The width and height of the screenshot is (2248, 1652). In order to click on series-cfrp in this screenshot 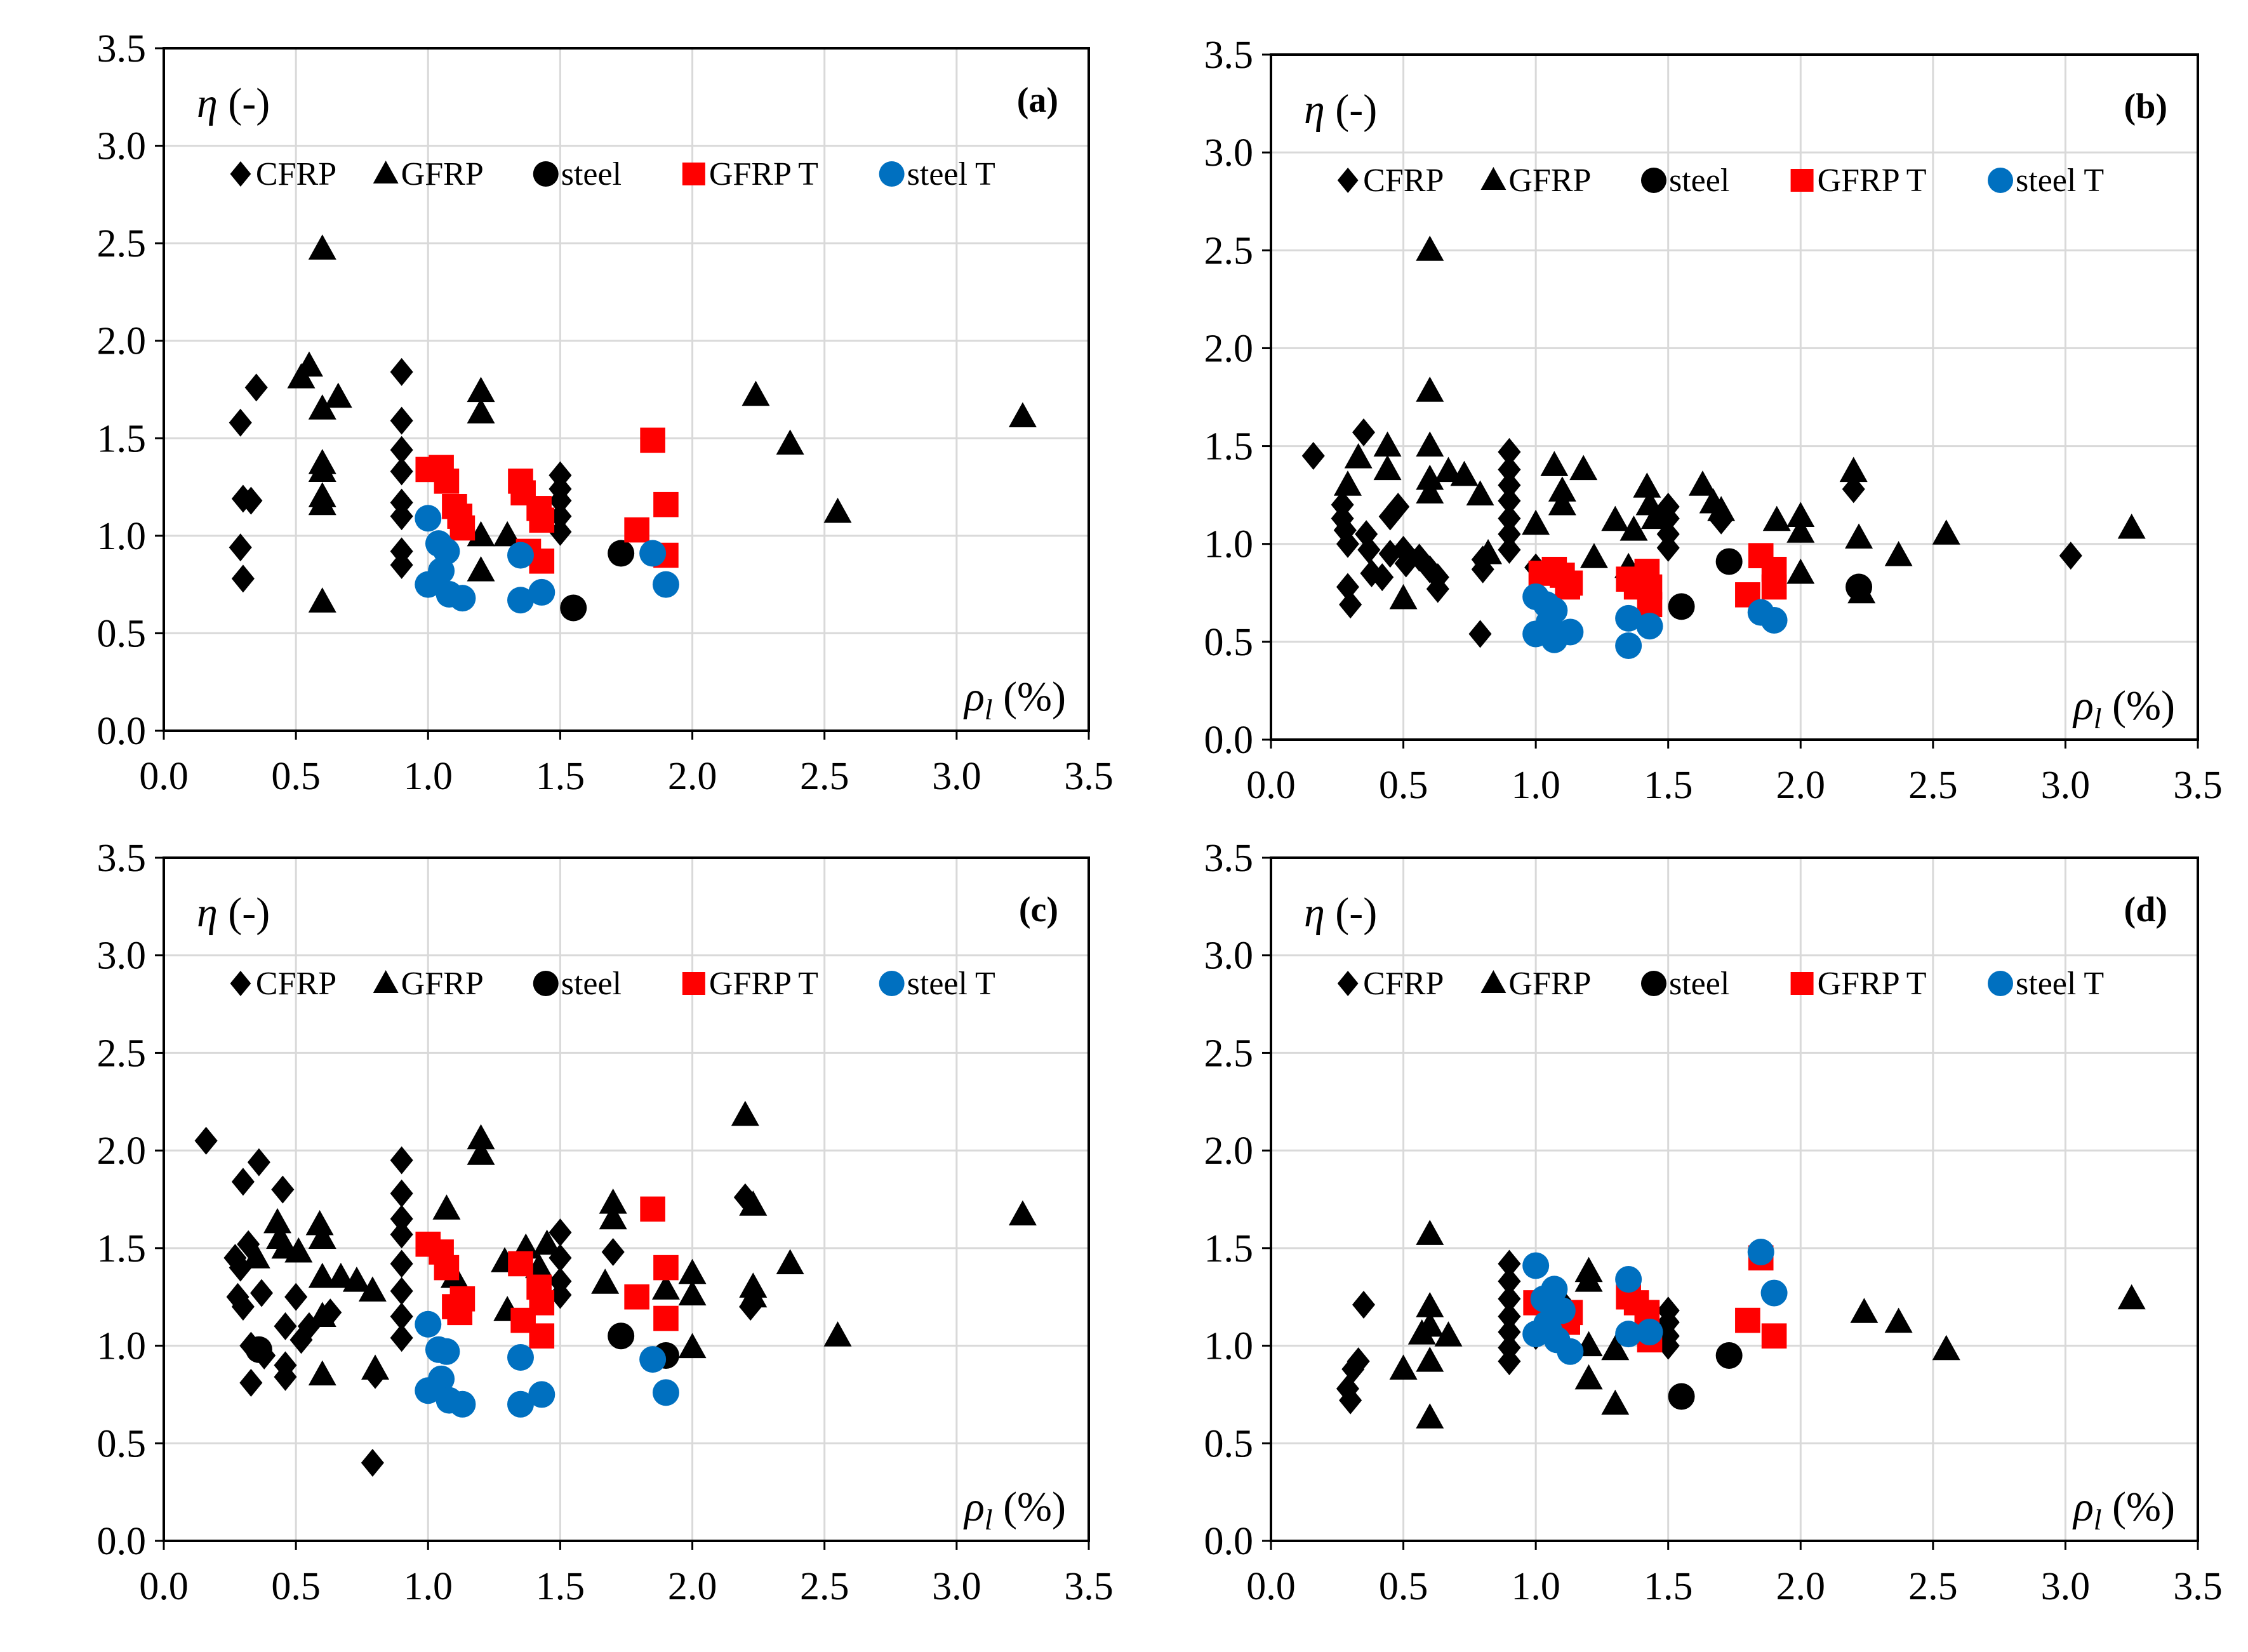, I will do `click(1691, 533)`.